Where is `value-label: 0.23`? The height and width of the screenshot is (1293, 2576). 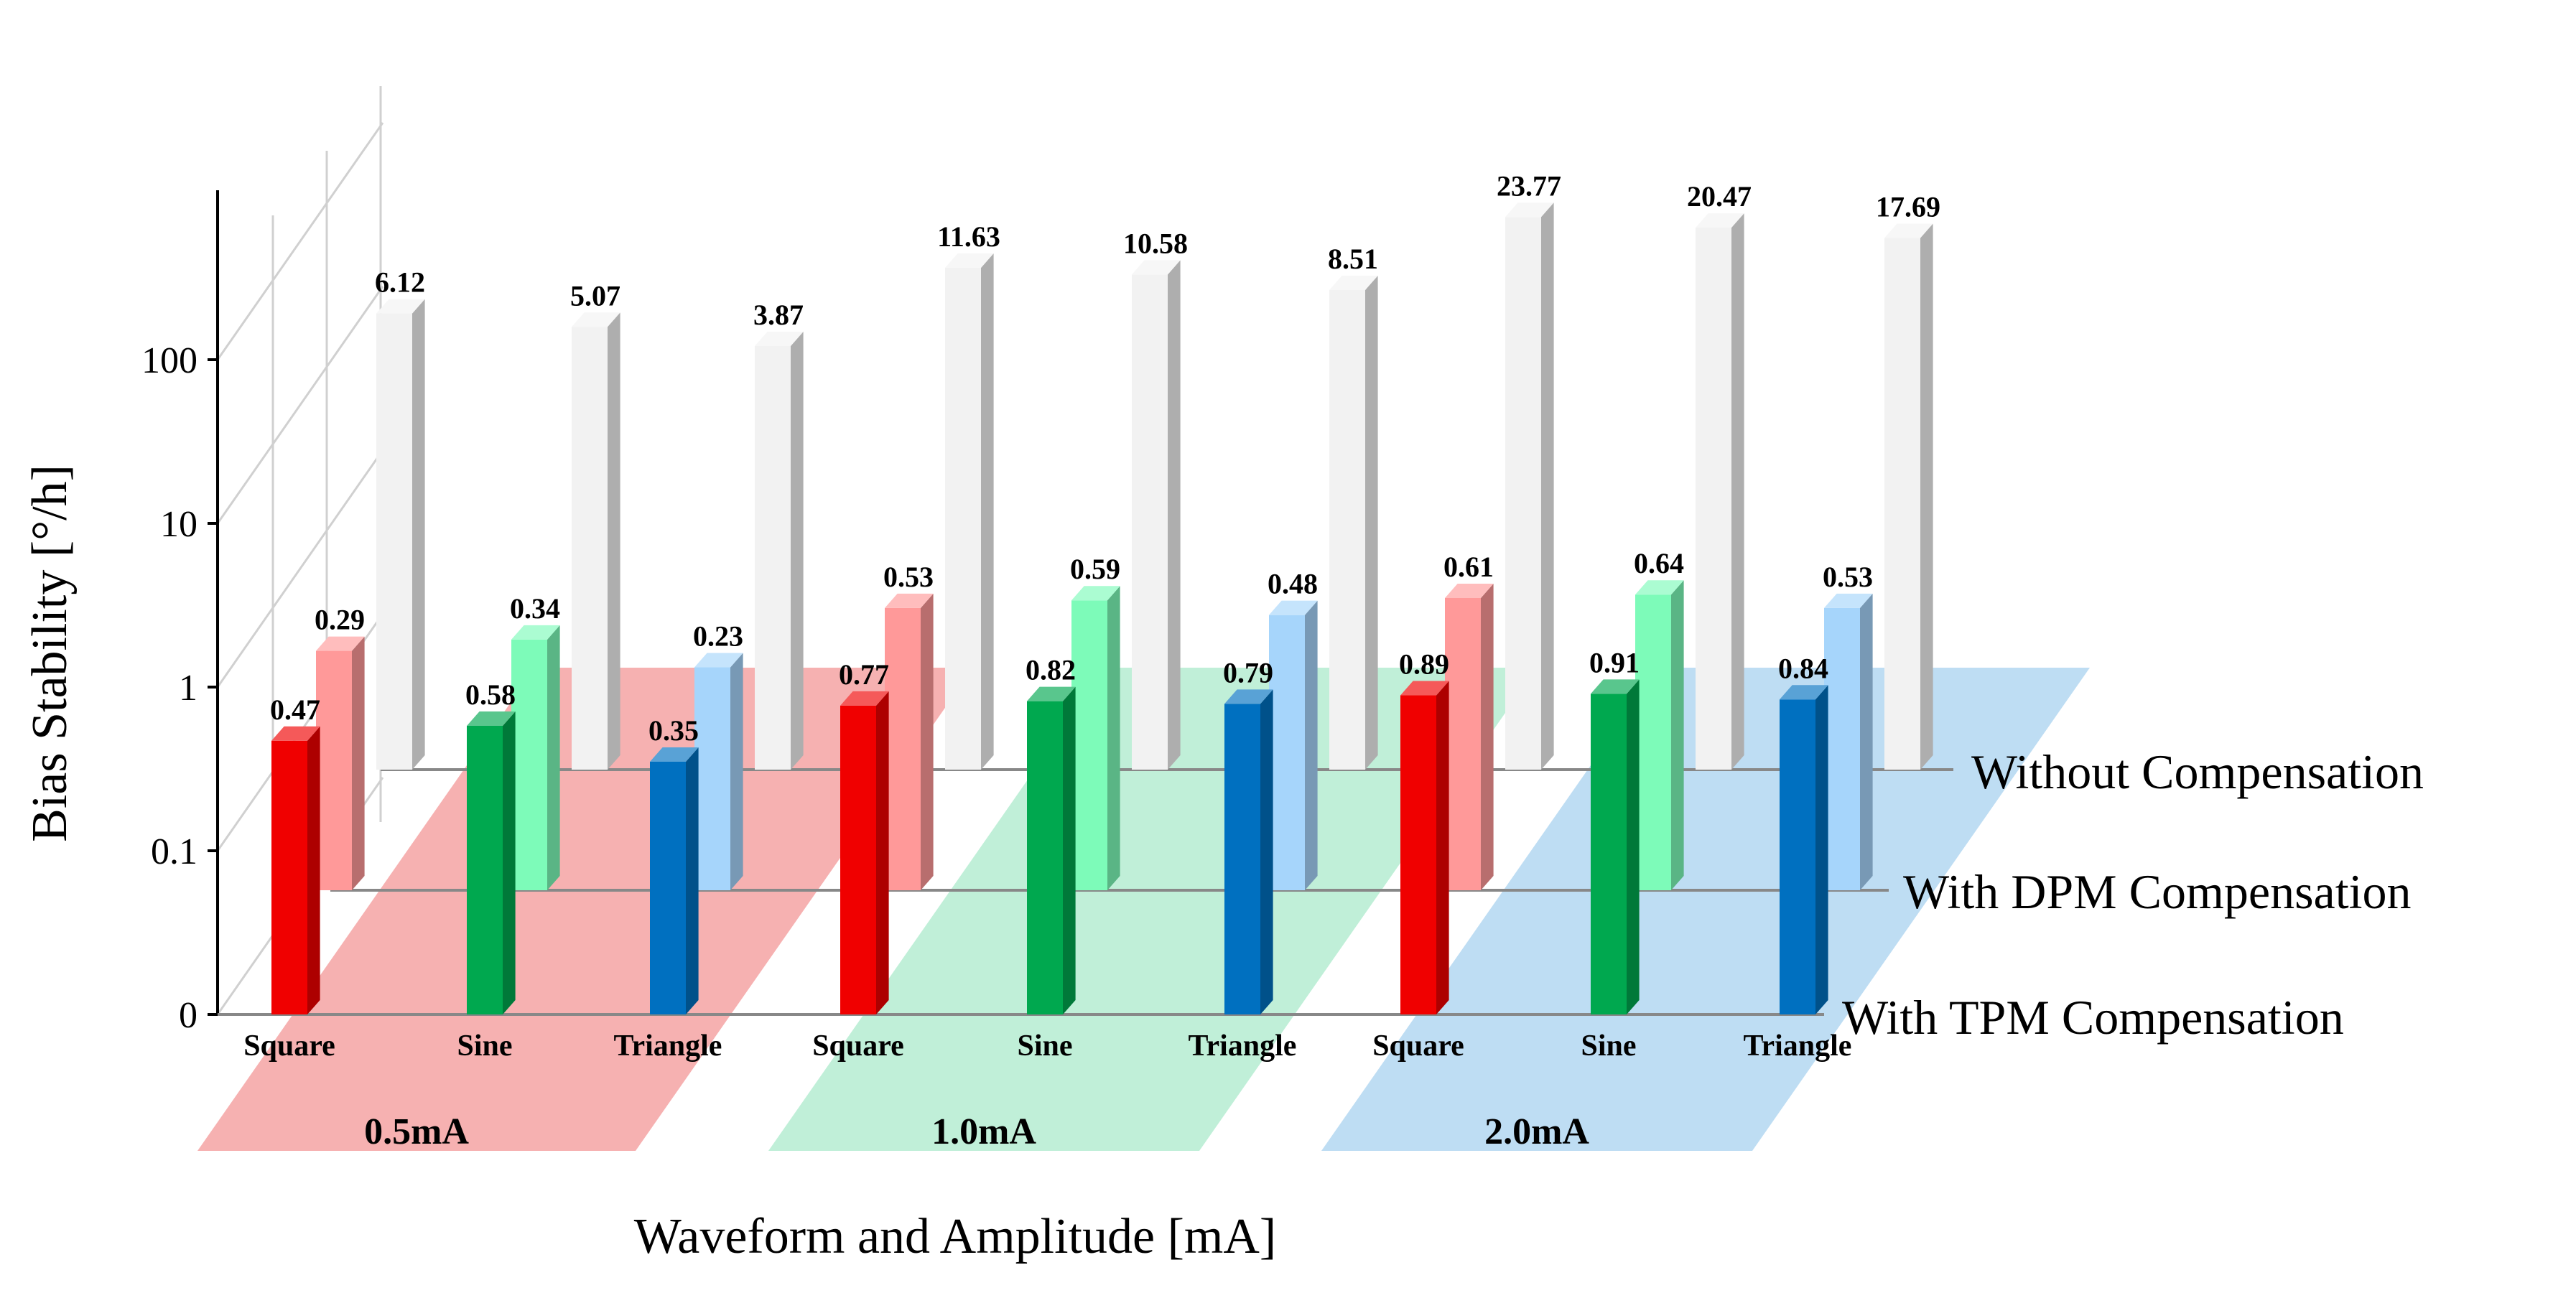 value-label: 0.23 is located at coordinates (718, 636).